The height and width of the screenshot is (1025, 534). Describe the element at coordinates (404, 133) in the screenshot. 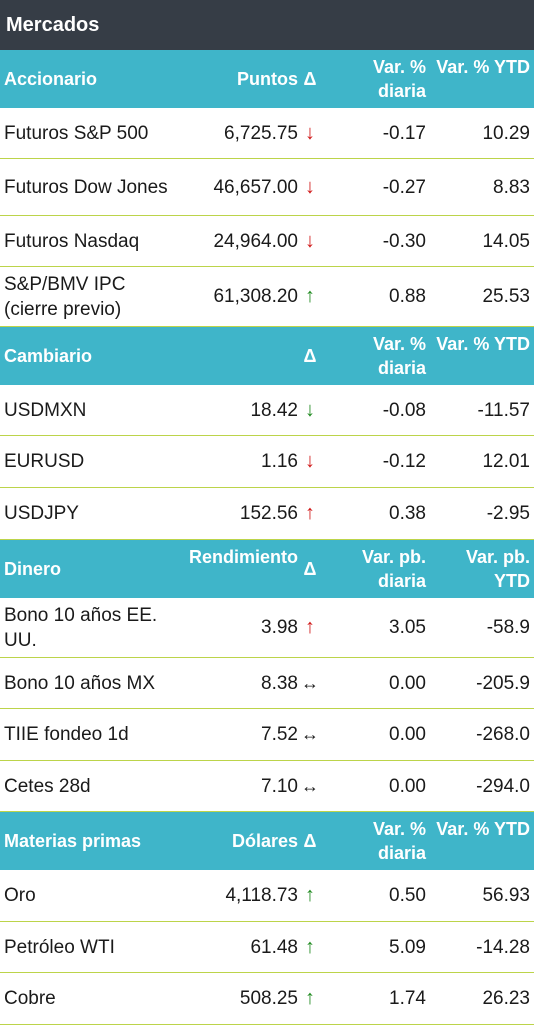

I see `row-daily: -0.17` at that location.